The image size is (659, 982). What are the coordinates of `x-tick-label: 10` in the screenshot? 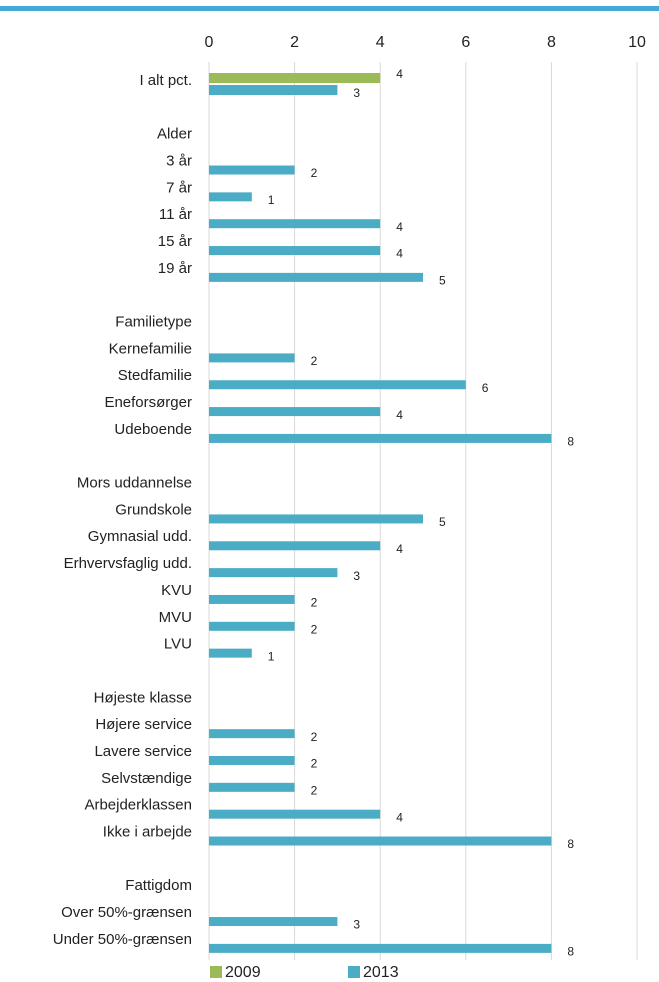 It's located at (637, 42).